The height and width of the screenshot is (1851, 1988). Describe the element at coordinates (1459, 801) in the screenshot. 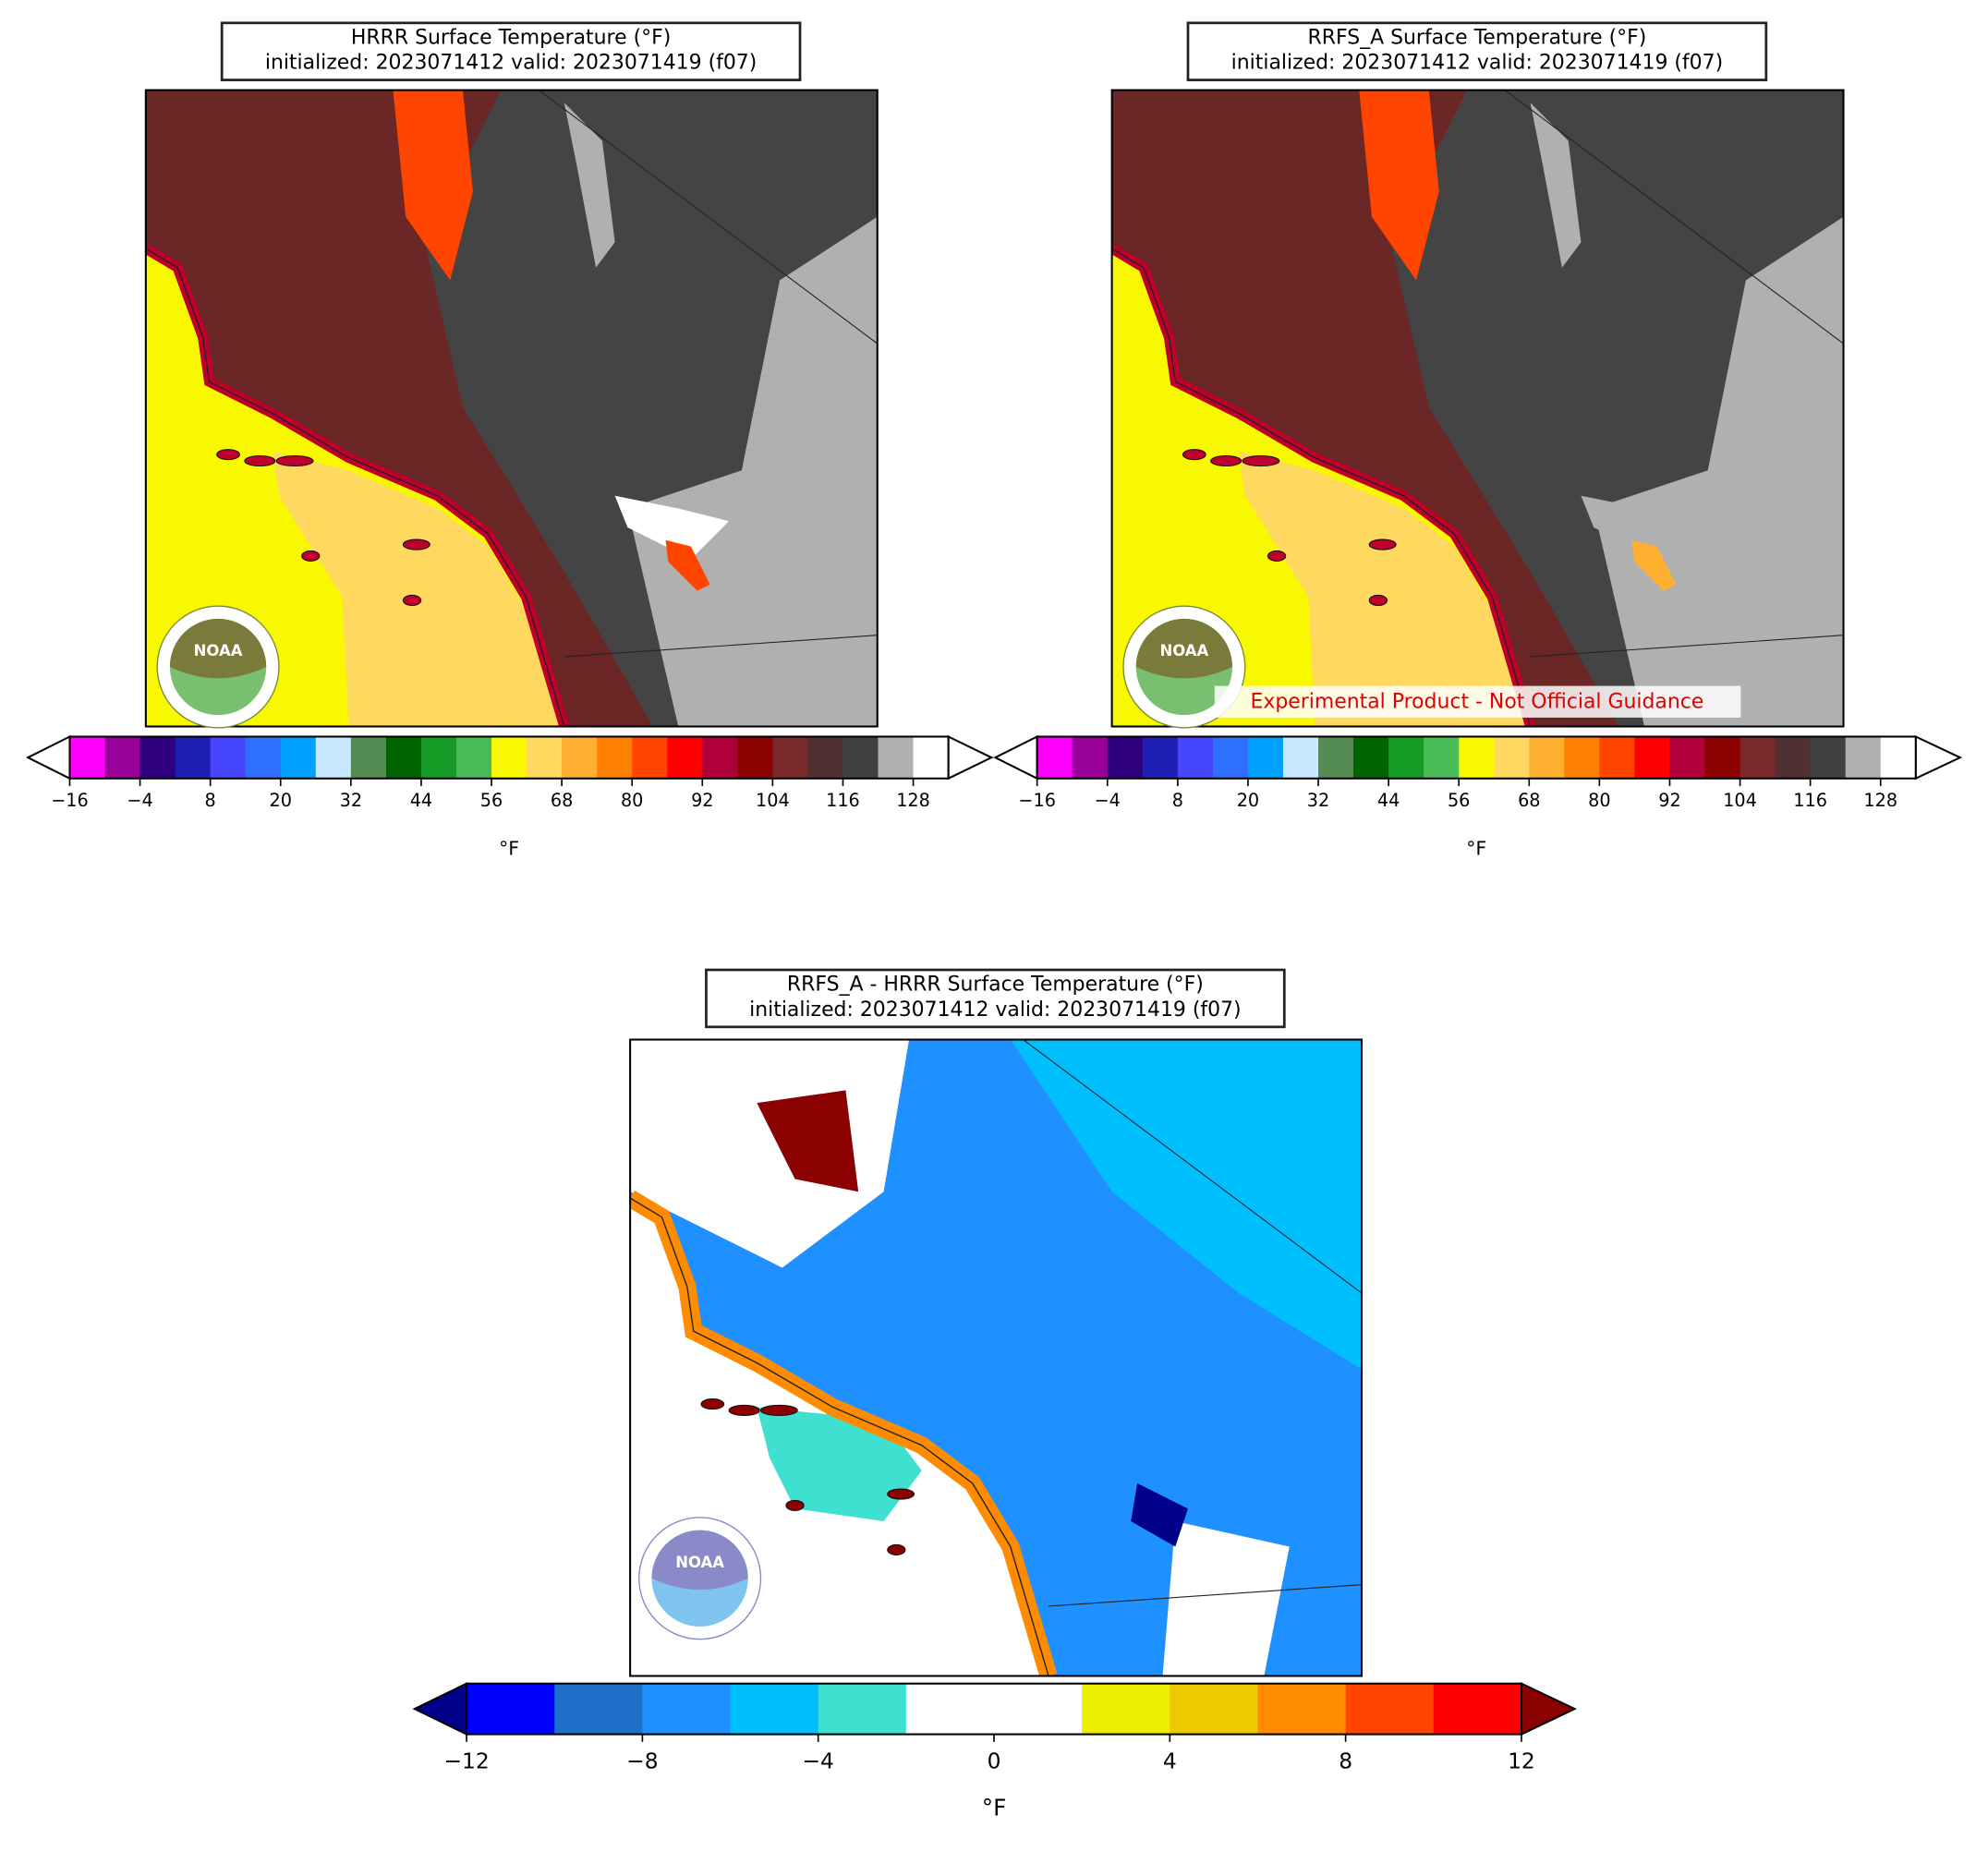

I see `colorbar-tick-label: 56` at that location.